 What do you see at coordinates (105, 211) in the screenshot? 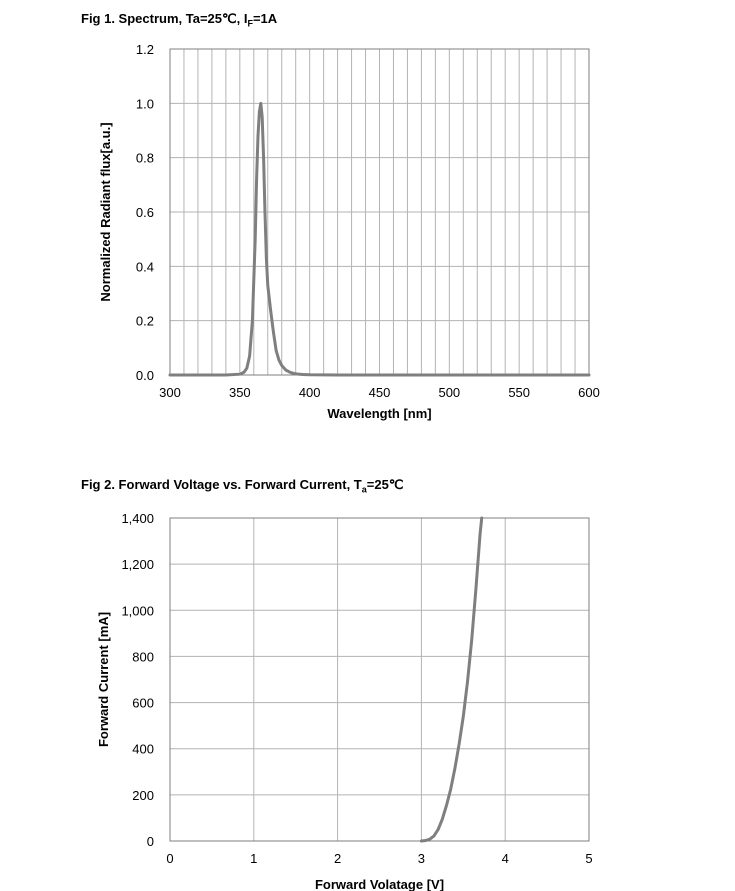
I see `fig1-y-axis-label: Normalized Radiant flux[a.u.]` at bounding box center [105, 211].